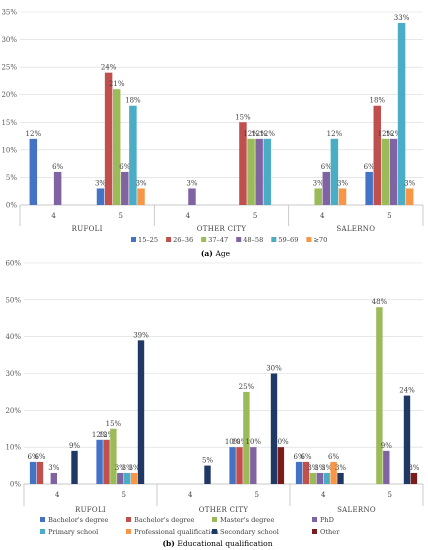 The width and height of the screenshot is (428, 550). I want to click on legend-label: 59–69, so click(288, 240).